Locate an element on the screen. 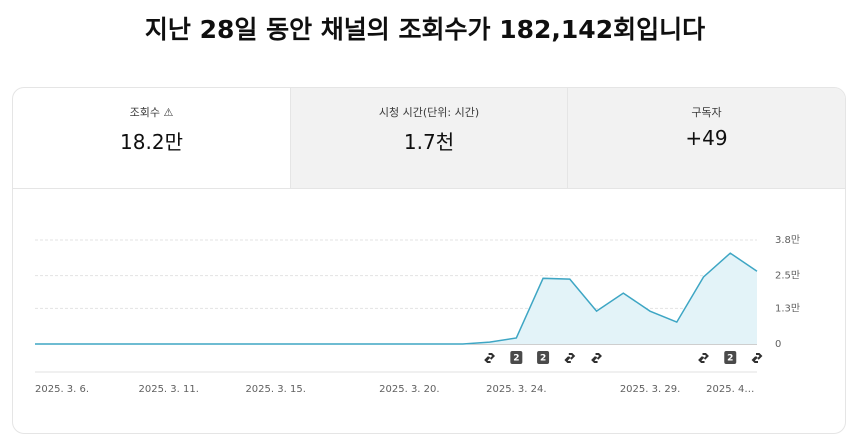 The height and width of the screenshot is (434, 850). tab-watch-time: 시청 시간(단위: 시간) 1.7천 is located at coordinates (429, 138).